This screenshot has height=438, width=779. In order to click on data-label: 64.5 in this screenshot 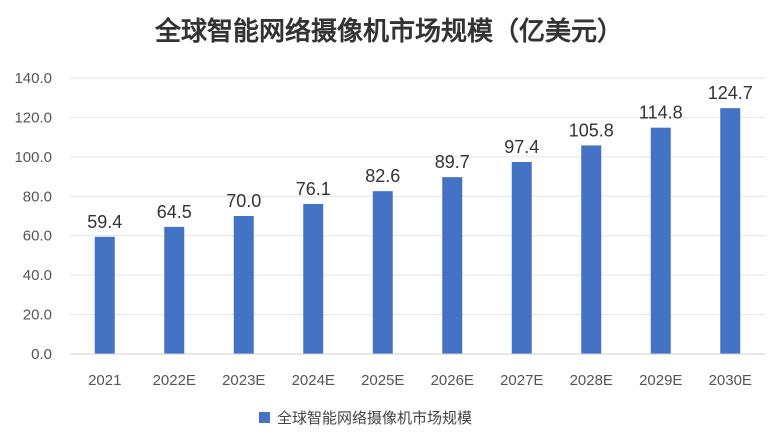, I will do `click(174, 212)`.